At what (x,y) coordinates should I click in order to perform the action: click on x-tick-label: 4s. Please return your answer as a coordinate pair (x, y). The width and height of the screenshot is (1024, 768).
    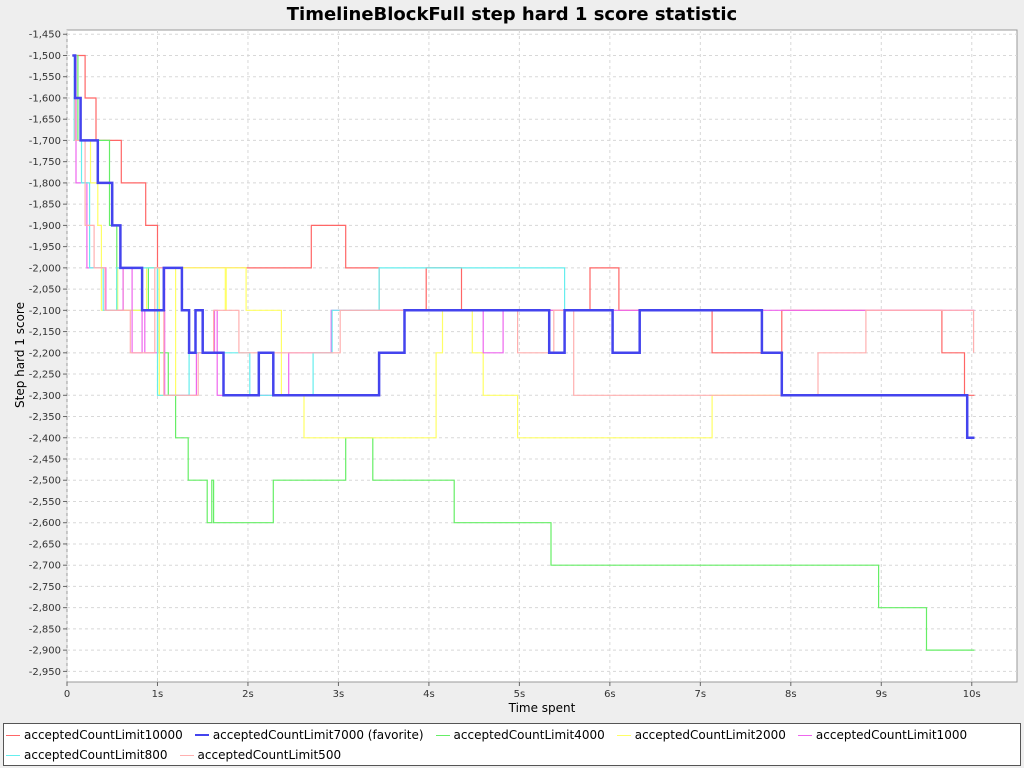
    Looking at the image, I should click on (429, 694).